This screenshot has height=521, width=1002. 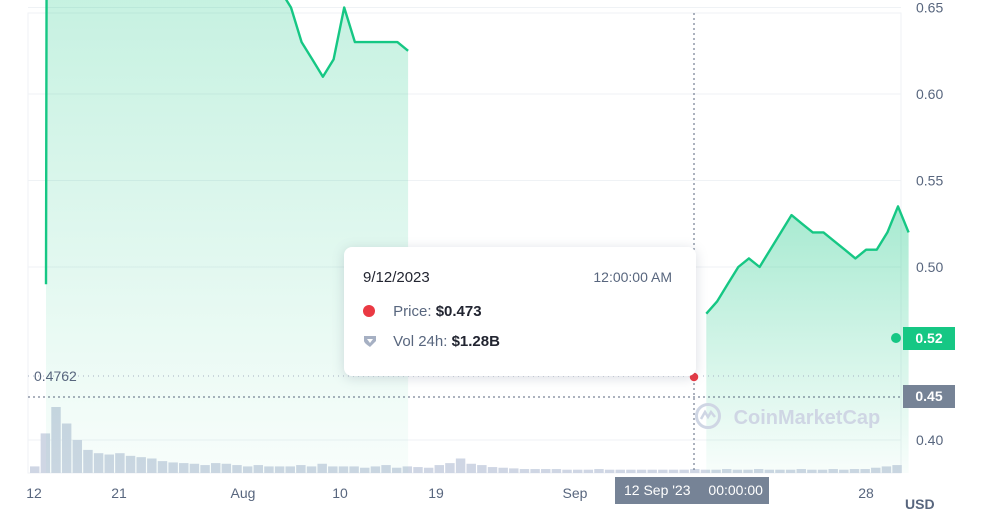 I want to click on start-price-label: 0.4762, so click(x=55, y=376).